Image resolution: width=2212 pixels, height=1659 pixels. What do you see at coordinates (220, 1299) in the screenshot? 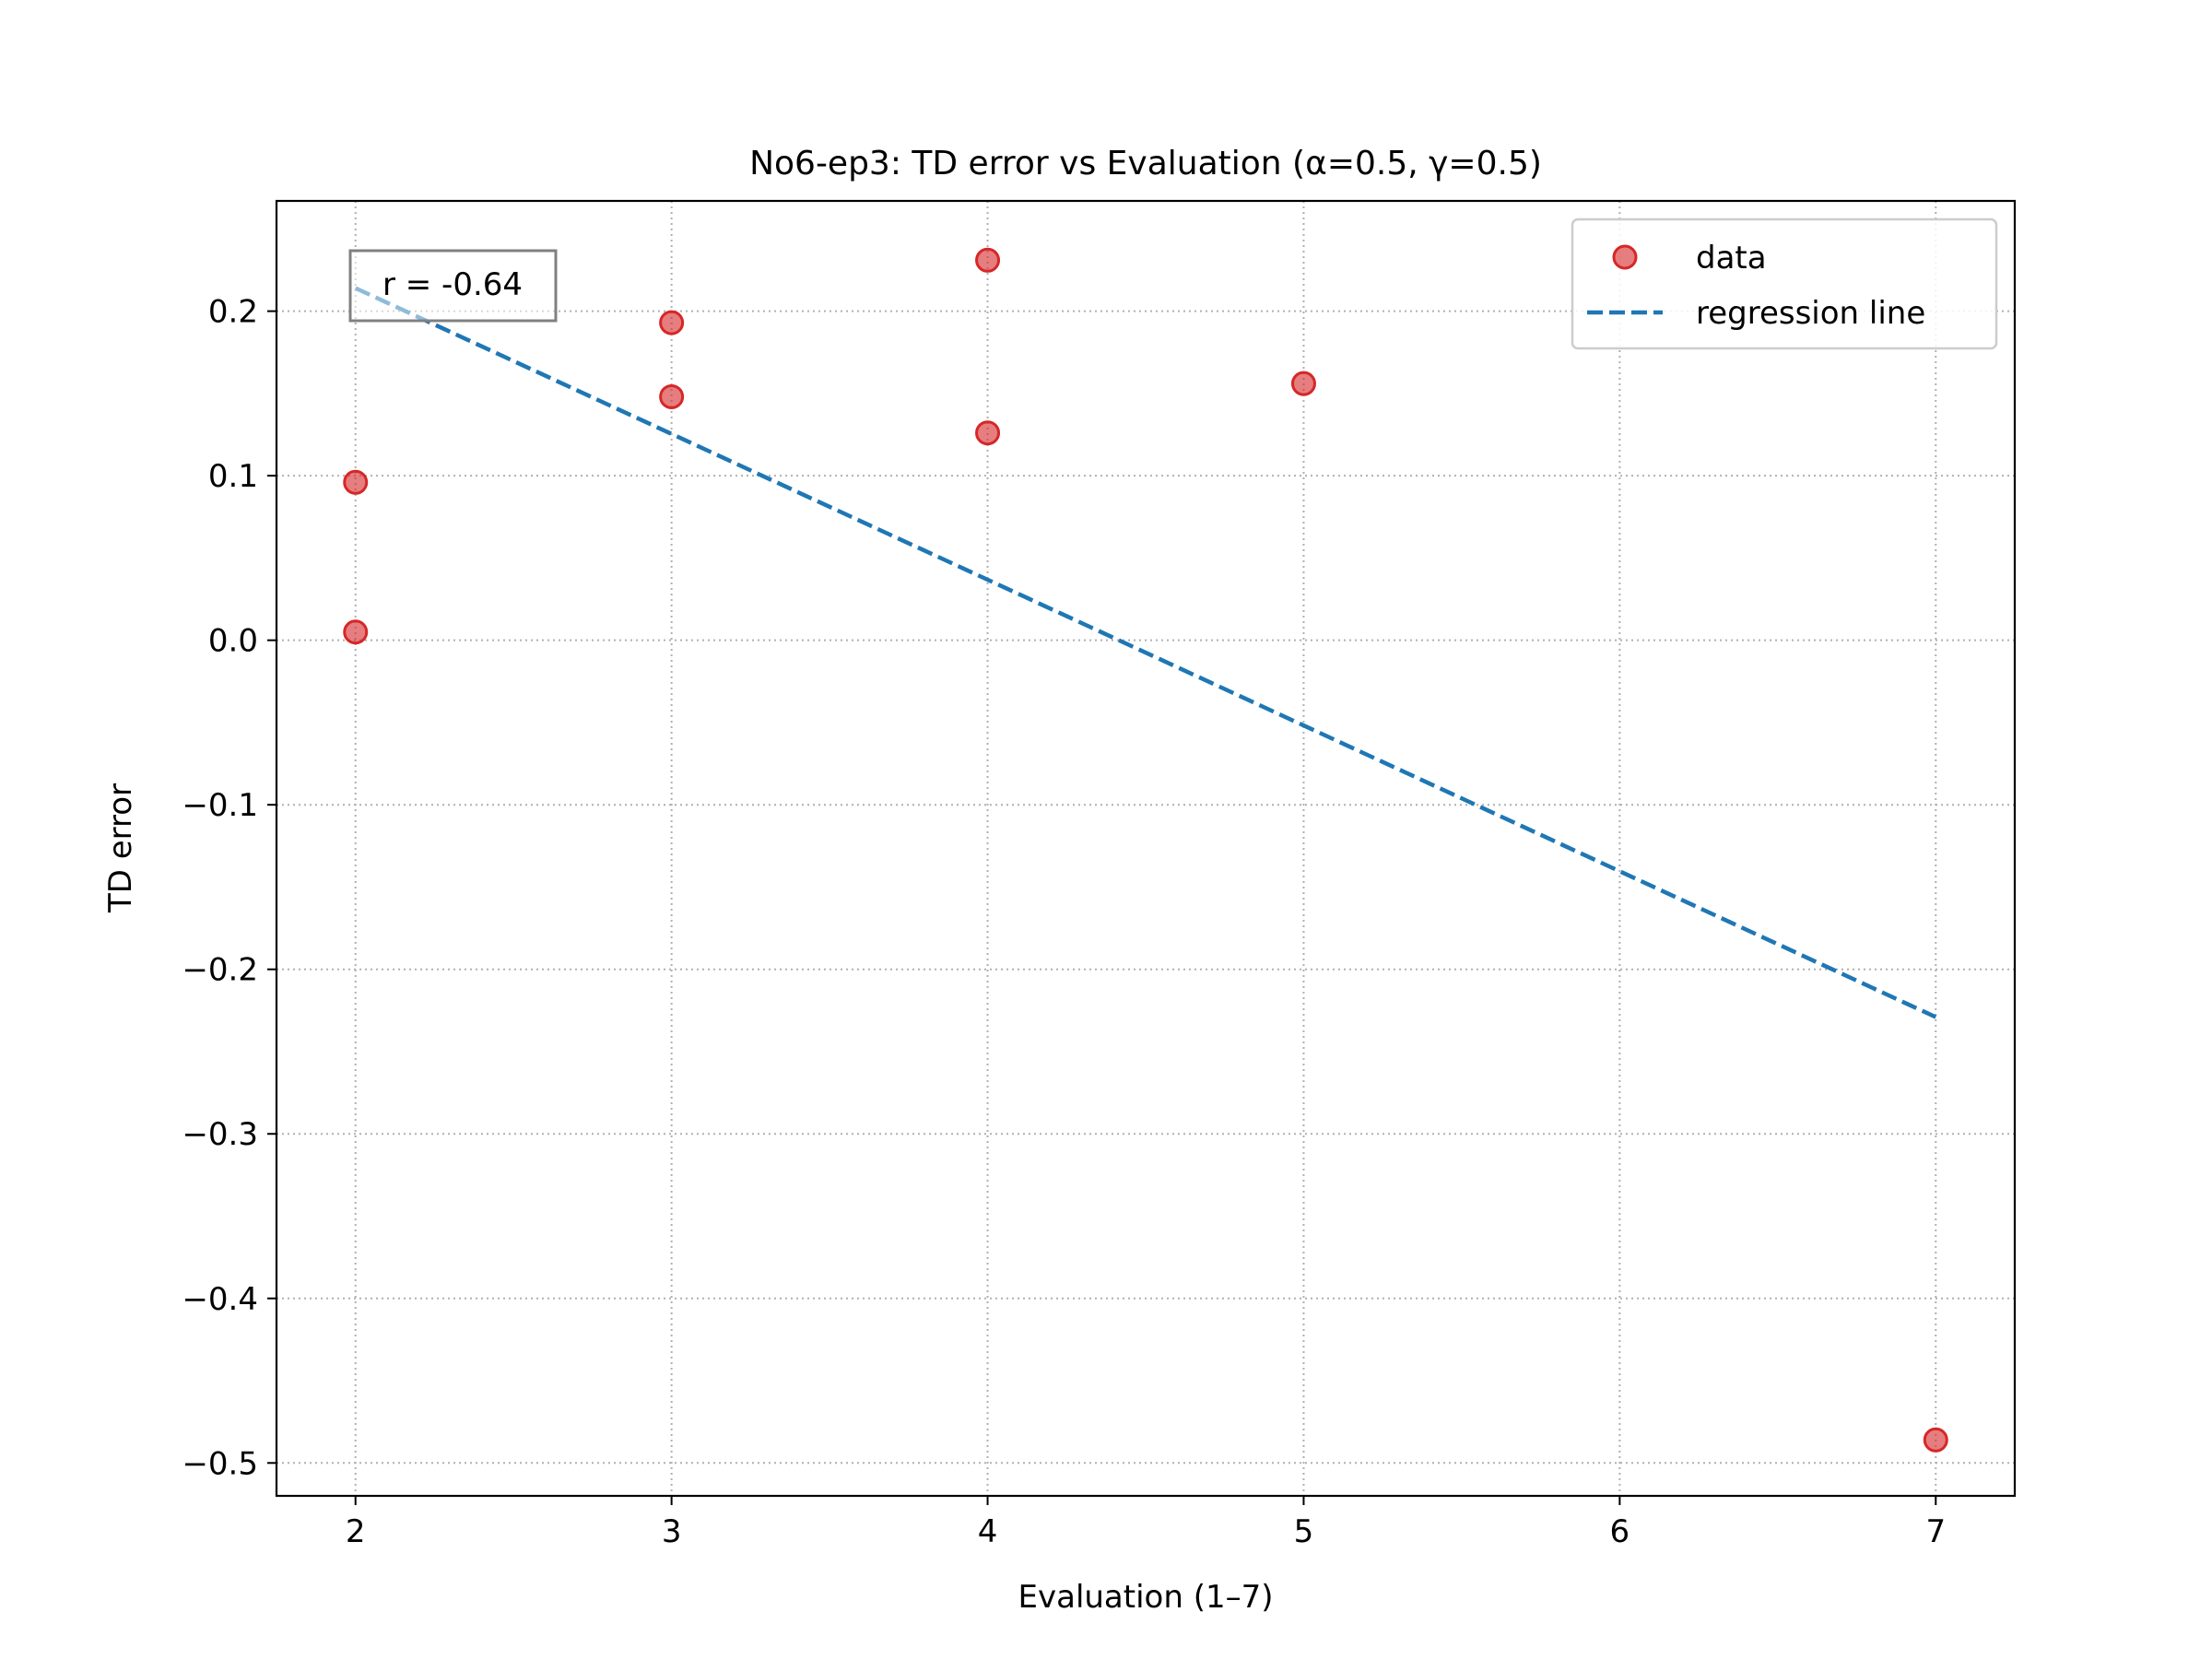
I see `y-tick-label: −0.4` at bounding box center [220, 1299].